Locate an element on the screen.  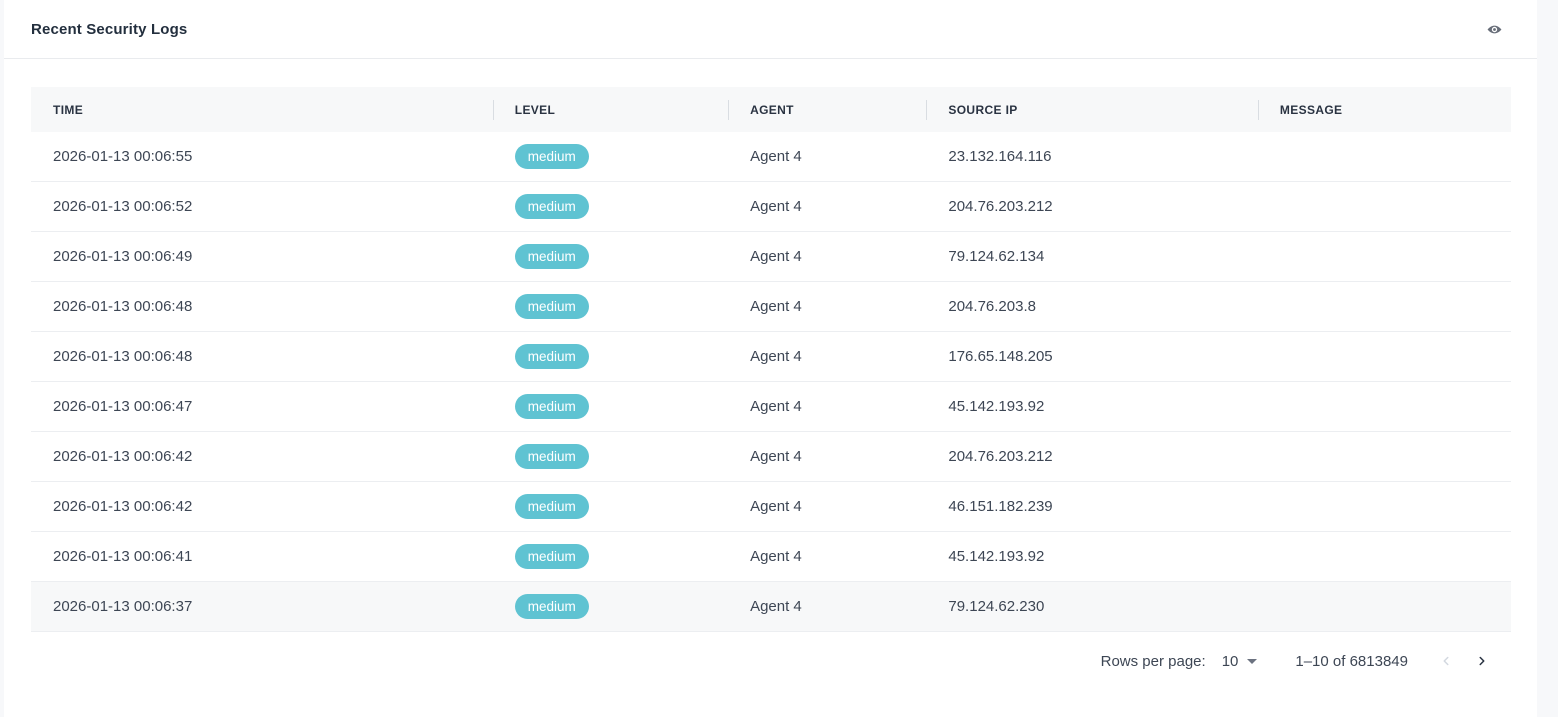
column-header-time: TIME is located at coordinates (68, 109).